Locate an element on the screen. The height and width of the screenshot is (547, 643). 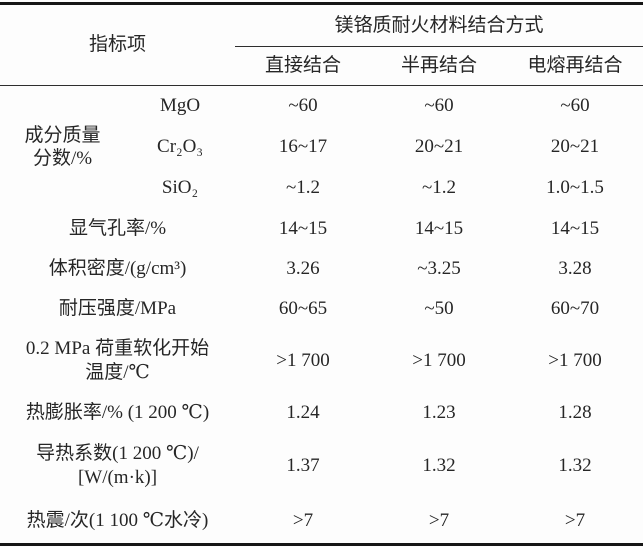
column-header-fused-rebond: 电熔再结合 is located at coordinates (575, 66).